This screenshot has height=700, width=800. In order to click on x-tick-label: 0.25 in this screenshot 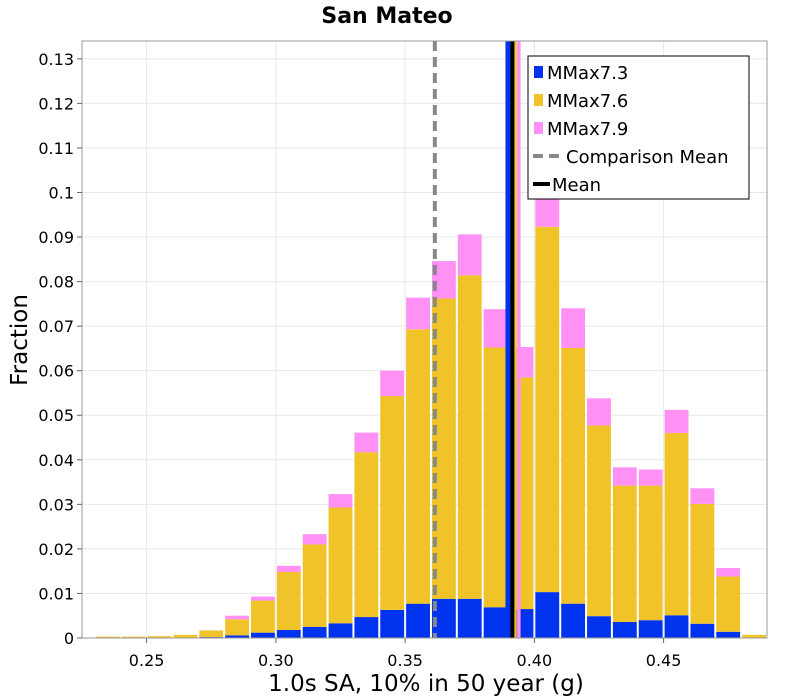, I will do `click(147, 660)`.